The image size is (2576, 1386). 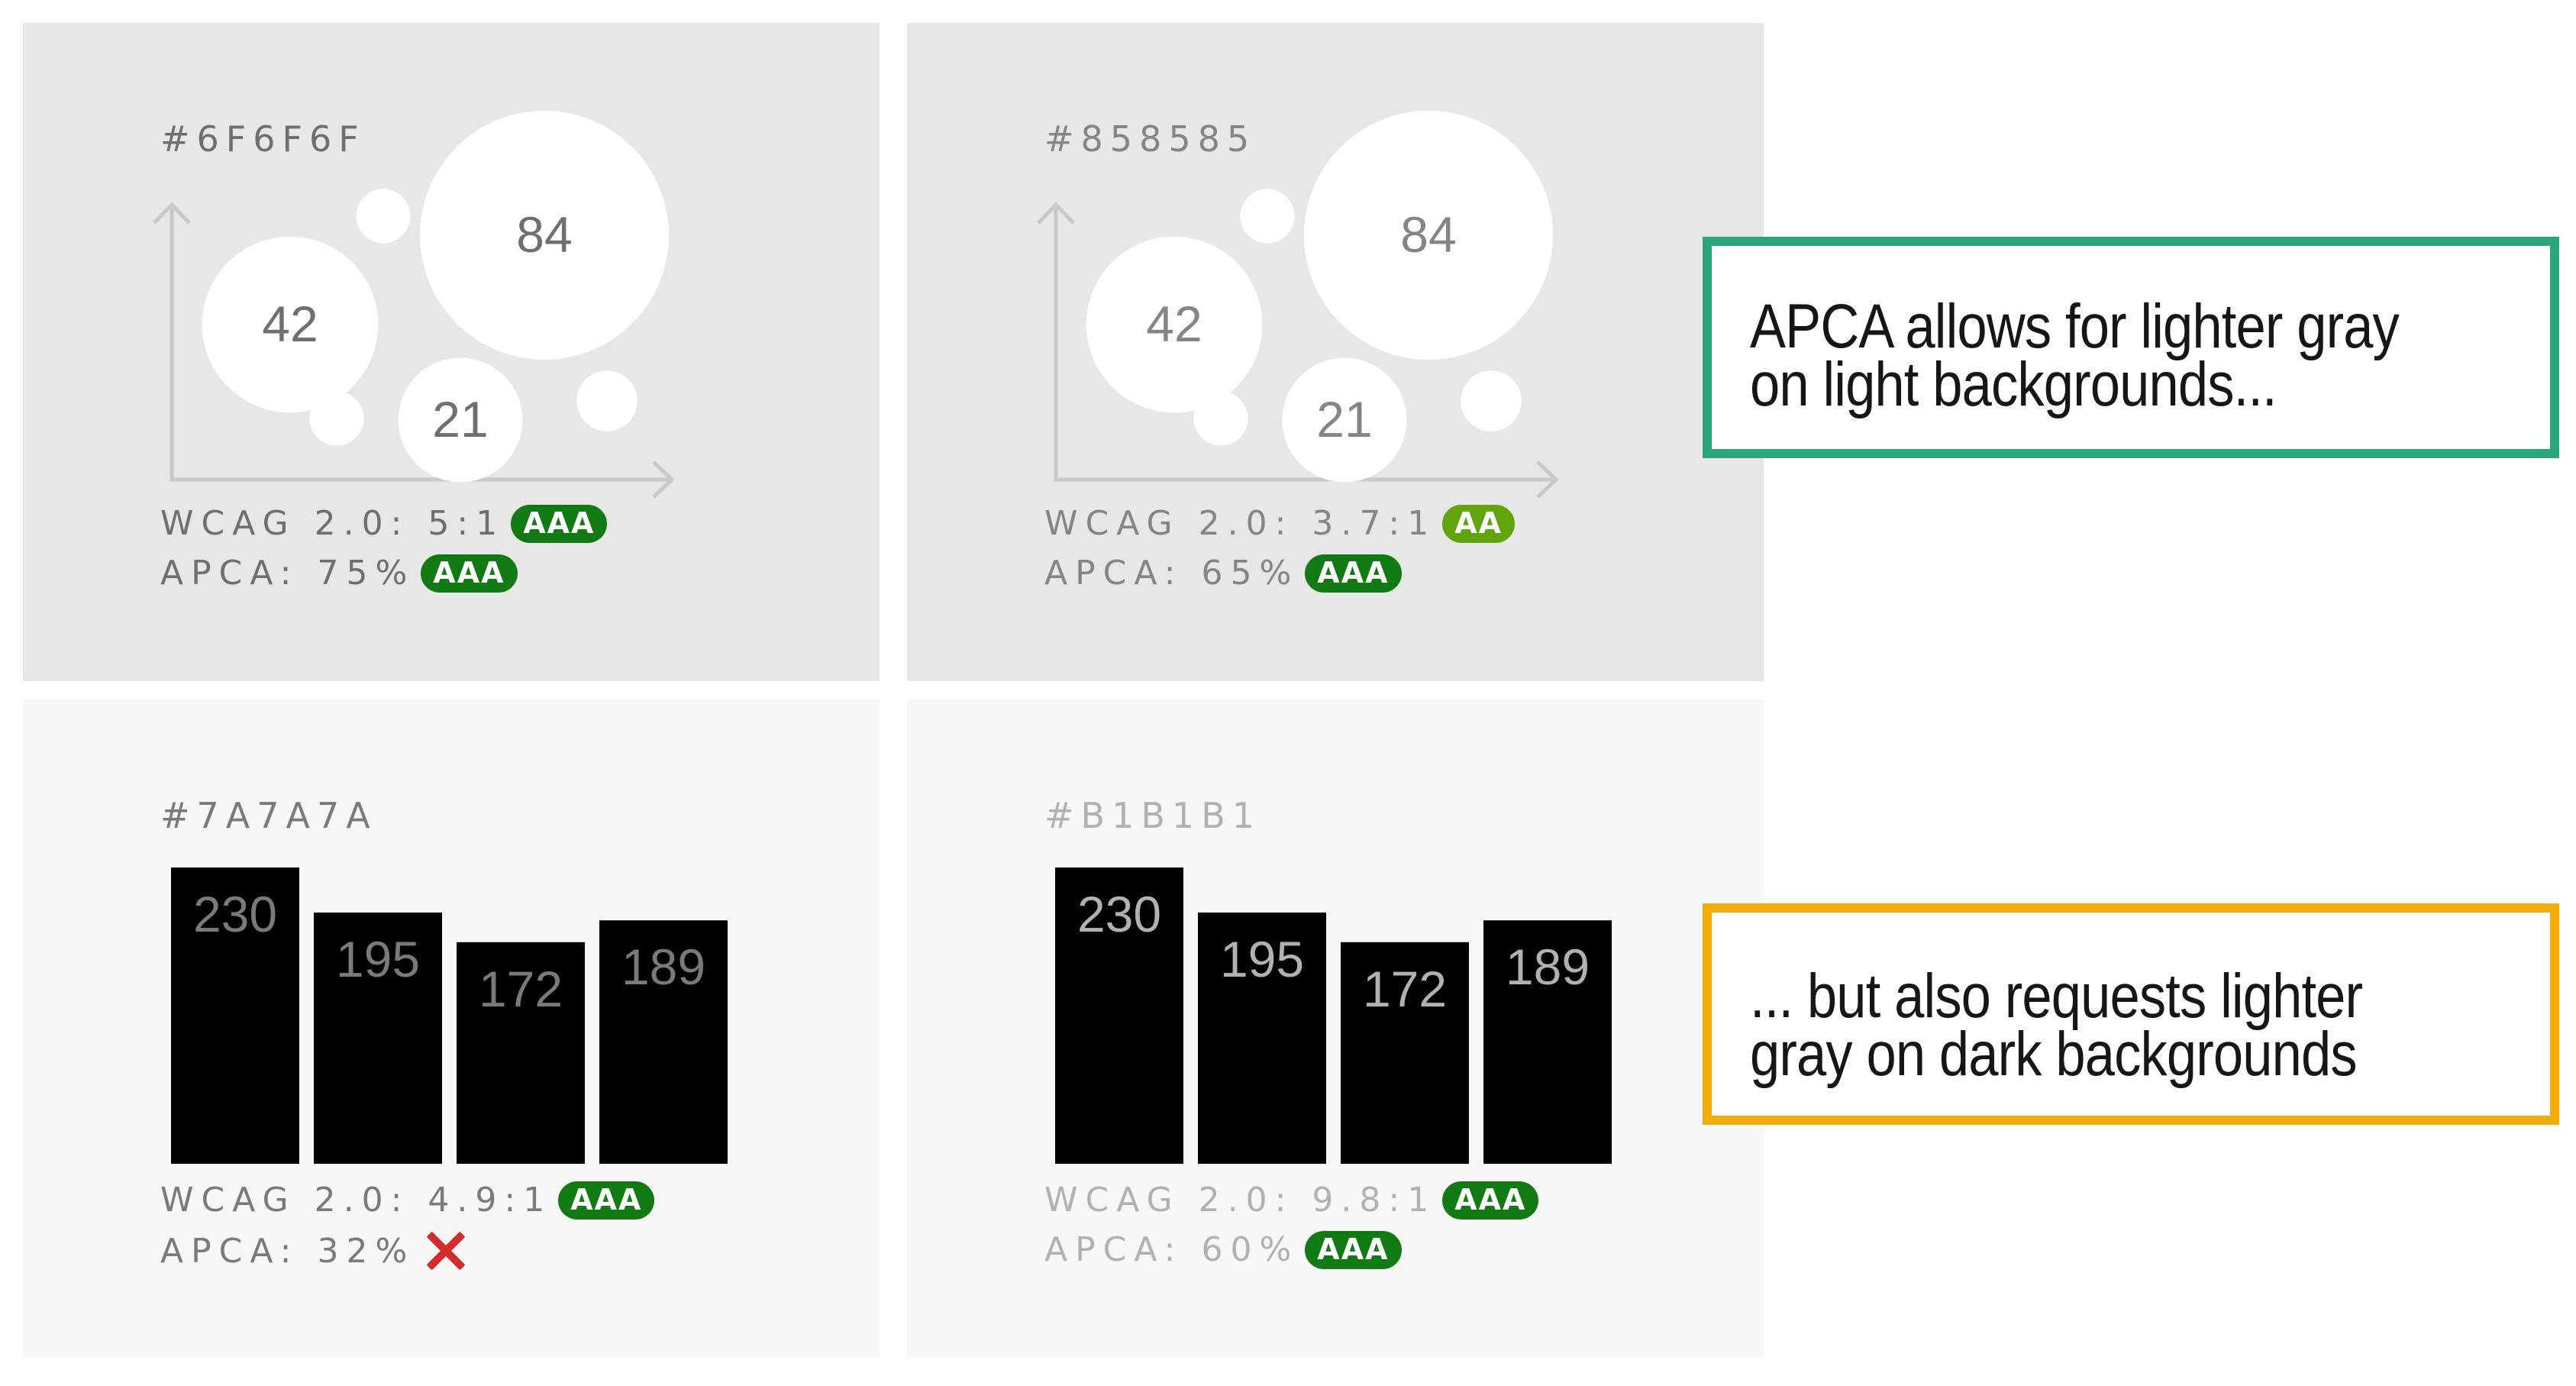 I want to click on callout-line: ... but also requests lighter, so click(x=2056, y=996).